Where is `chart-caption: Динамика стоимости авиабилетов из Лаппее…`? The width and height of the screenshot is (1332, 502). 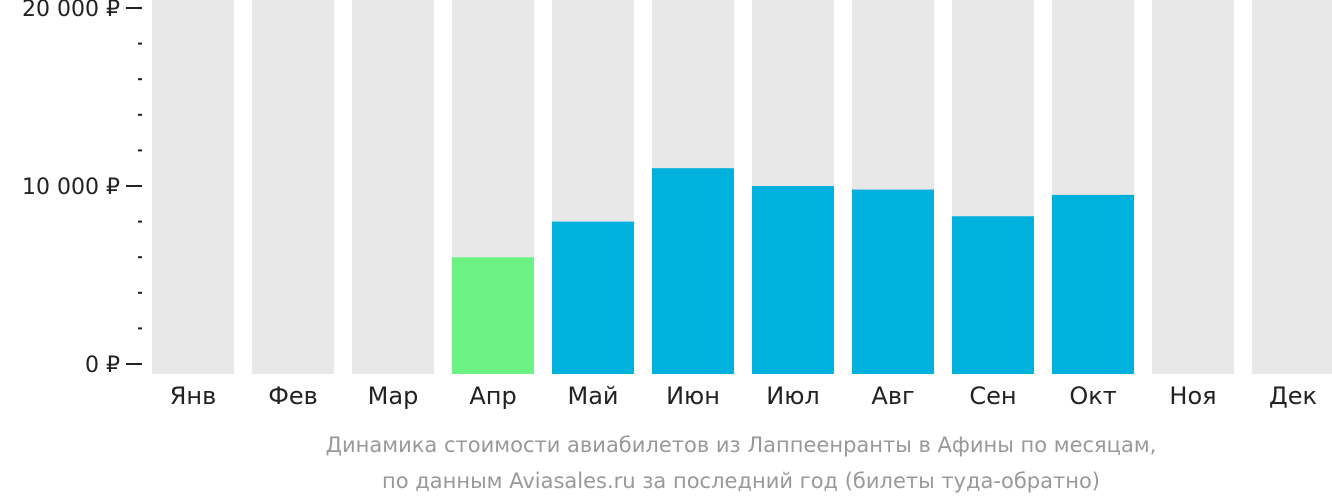 chart-caption: Динамика стоимости авиабилетов из Лаппее… is located at coordinates (741, 463).